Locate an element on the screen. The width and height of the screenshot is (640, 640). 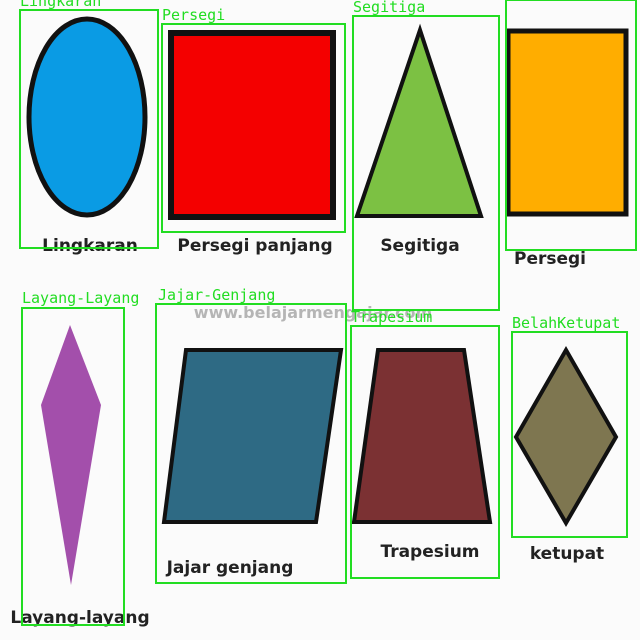
detection-label: Layang-Layang is located at coordinates (80, 298).